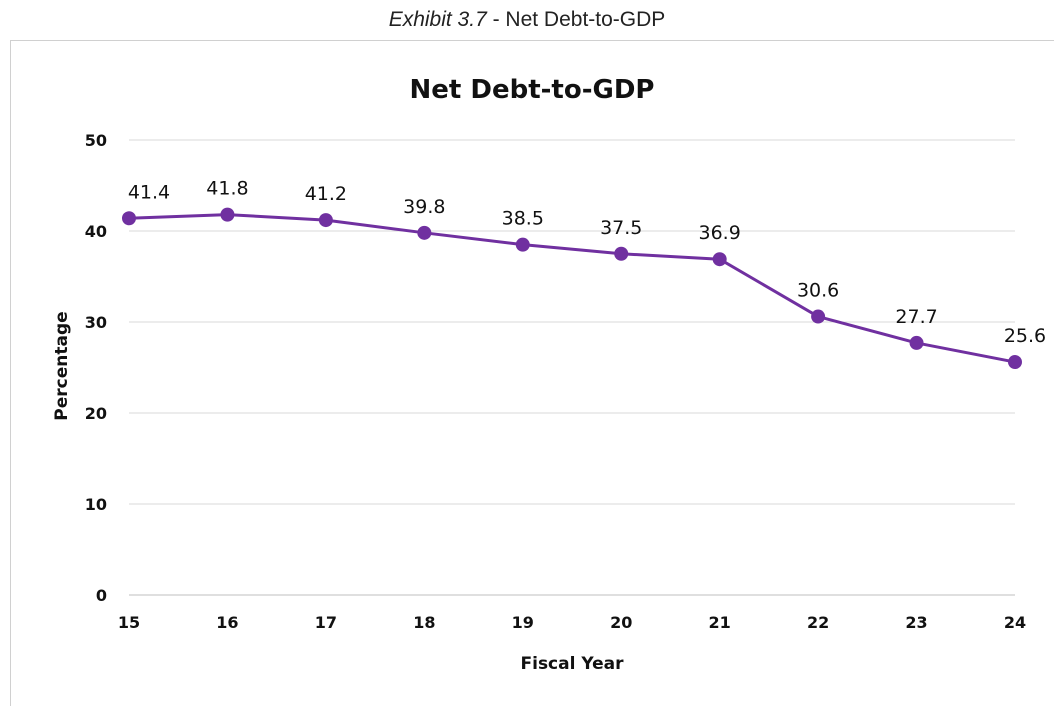 This screenshot has width=1054, height=706. I want to click on data-label: 41.2, so click(326, 194).